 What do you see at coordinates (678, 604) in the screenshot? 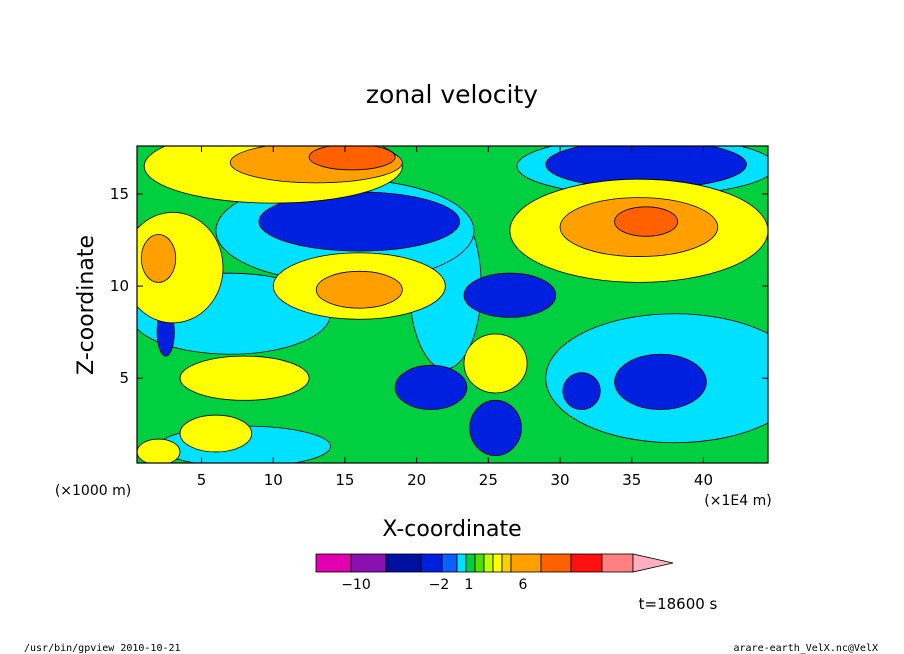
I see `time-label: t=18600 s` at bounding box center [678, 604].